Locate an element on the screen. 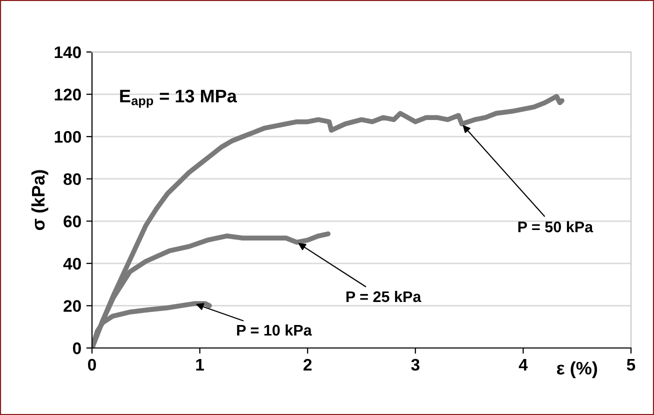 This screenshot has height=415, width=654. y-tick-label: 60 is located at coordinates (72, 222).